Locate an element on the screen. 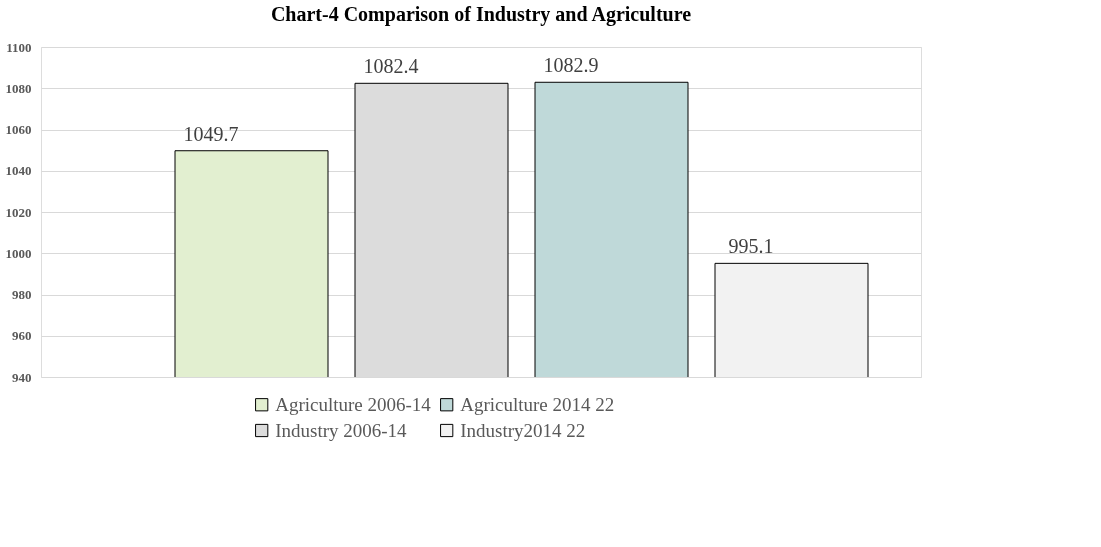  y-tick-label: 980 is located at coordinates (22, 294).